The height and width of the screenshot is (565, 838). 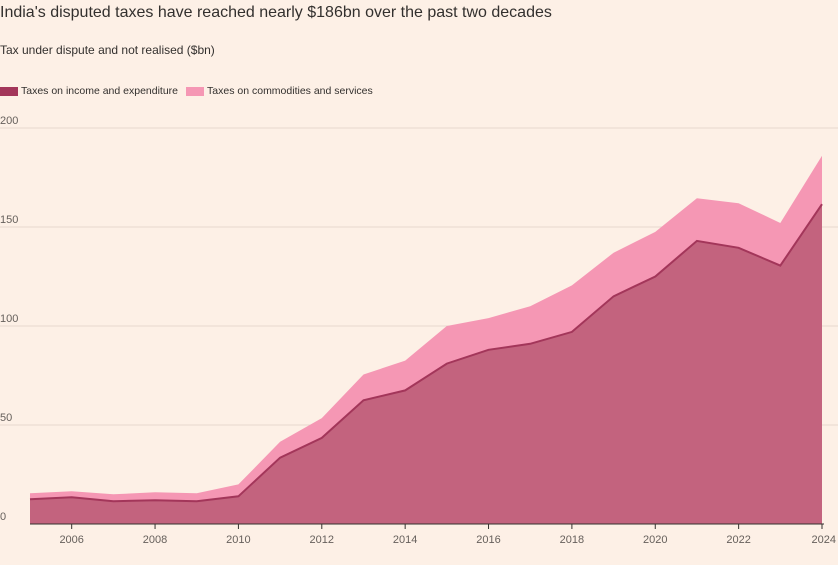 I want to click on x-tick-label-2022: 2022, so click(x=738, y=540).